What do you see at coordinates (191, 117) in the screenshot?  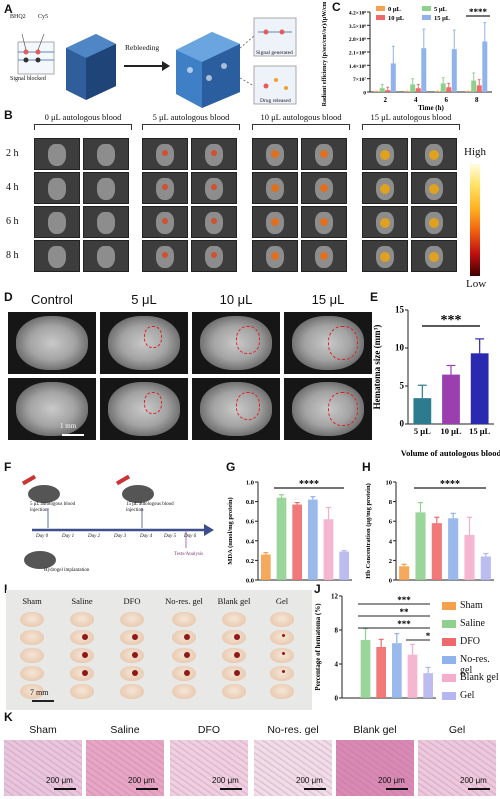 I see `group-label: 5 μL autologous blood` at bounding box center [191, 117].